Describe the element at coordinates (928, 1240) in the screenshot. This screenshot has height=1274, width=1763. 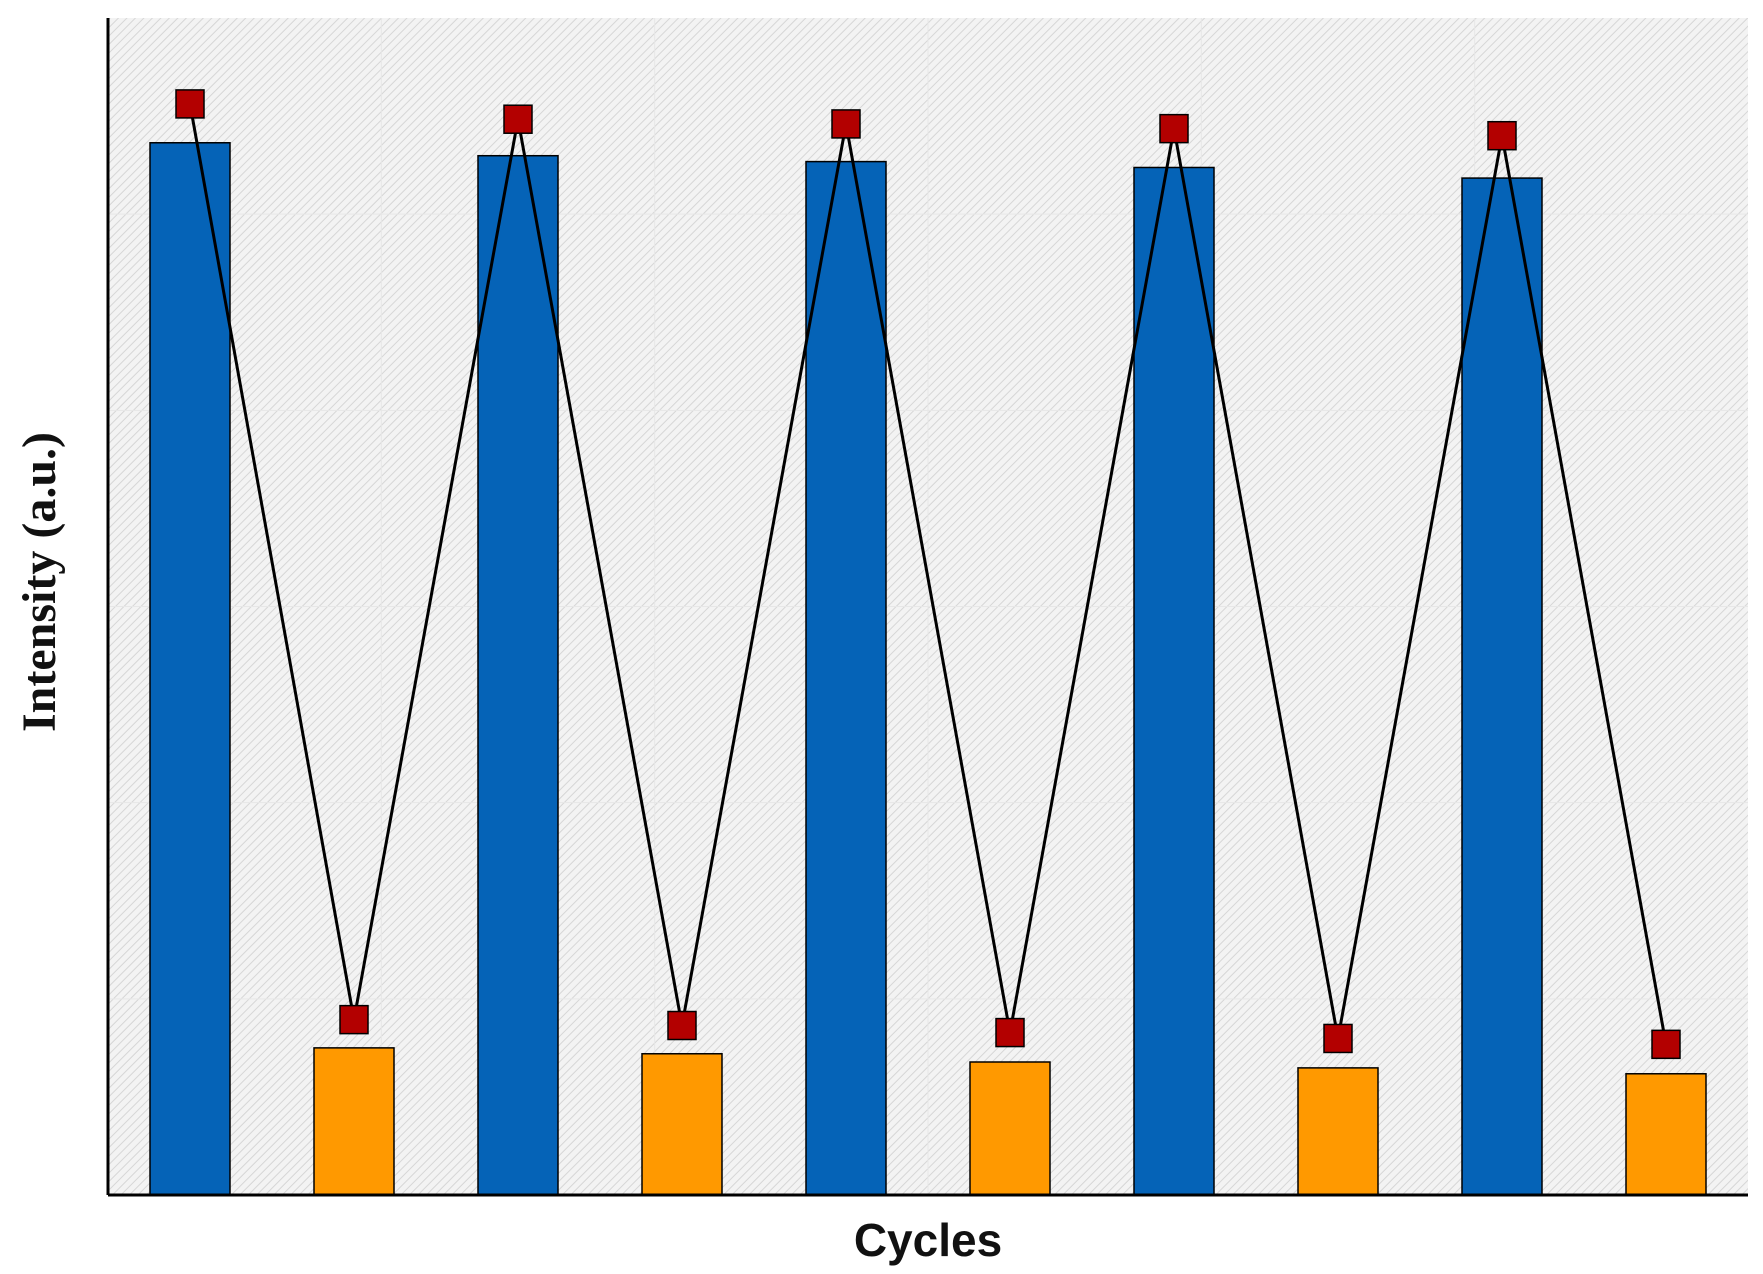
I see `x-axis-title: Cycles` at that location.